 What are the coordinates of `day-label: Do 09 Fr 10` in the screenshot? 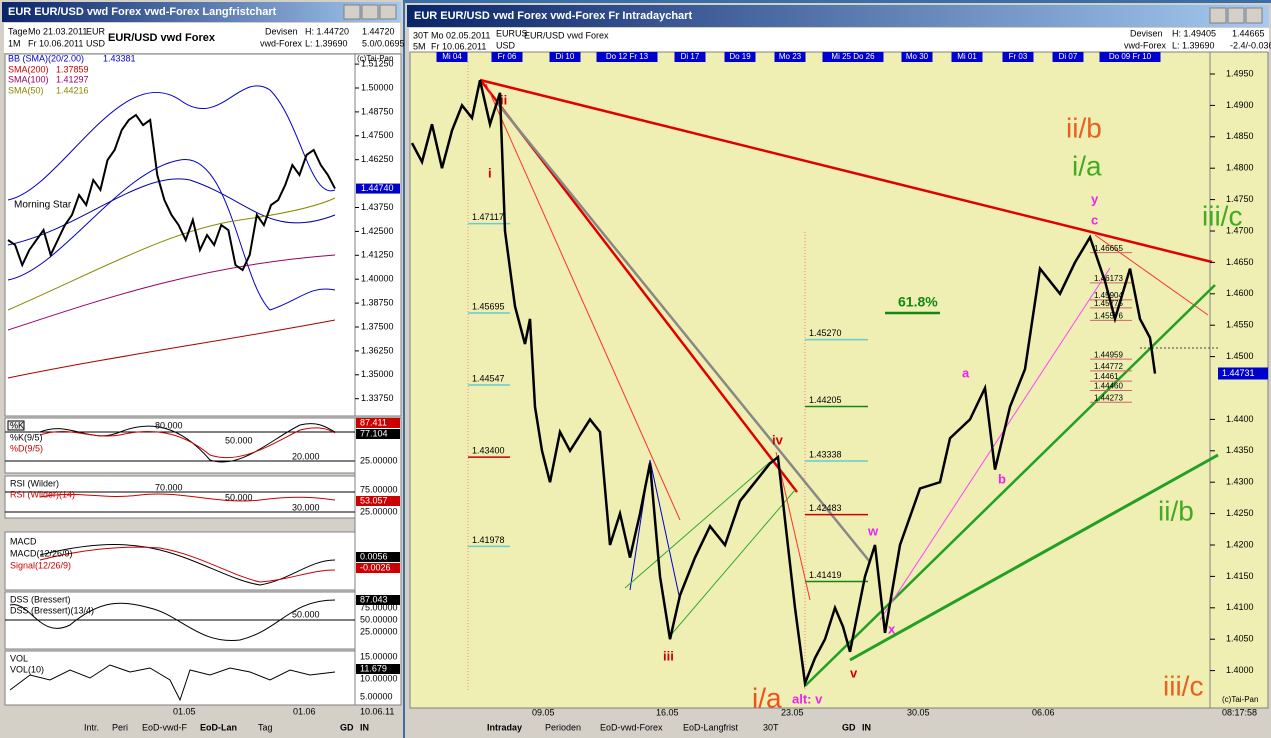 It's located at (1130, 56).